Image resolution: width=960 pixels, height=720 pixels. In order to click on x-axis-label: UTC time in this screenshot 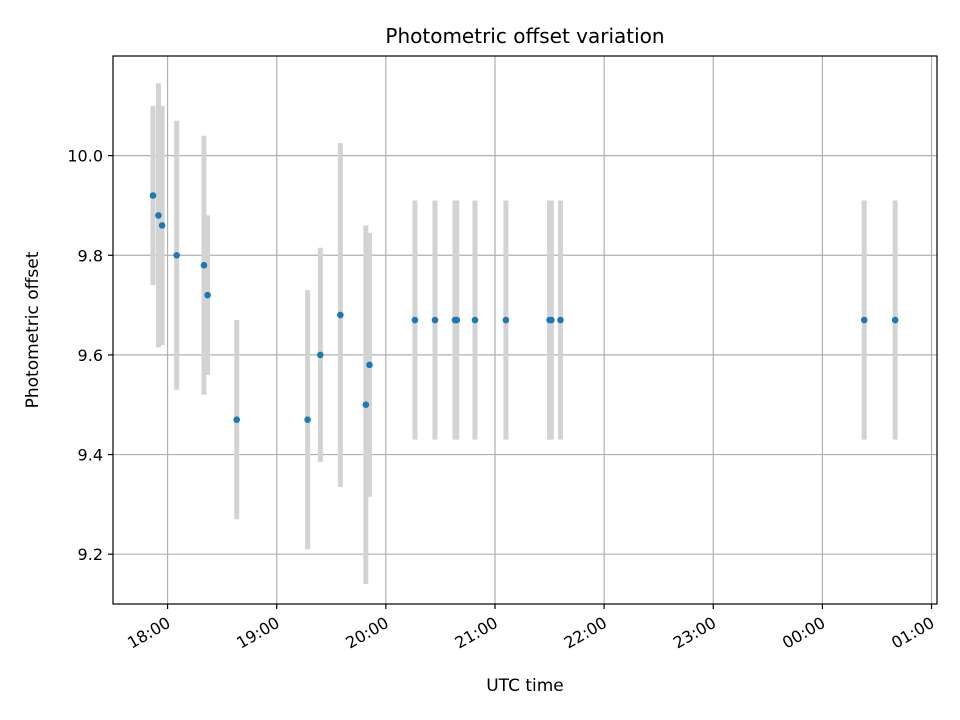, I will do `click(525, 686)`.